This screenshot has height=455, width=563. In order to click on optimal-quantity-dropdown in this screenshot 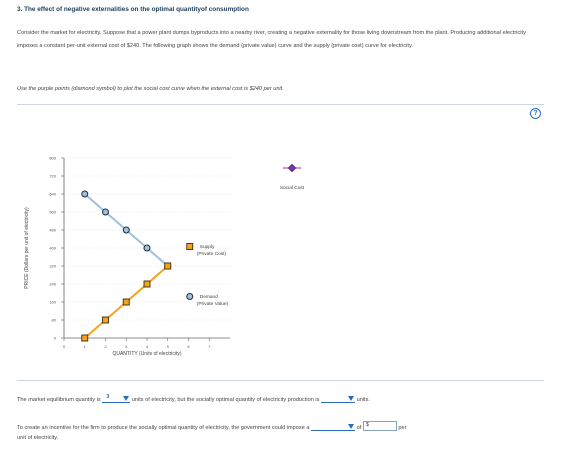, I will do `click(338, 398)`.